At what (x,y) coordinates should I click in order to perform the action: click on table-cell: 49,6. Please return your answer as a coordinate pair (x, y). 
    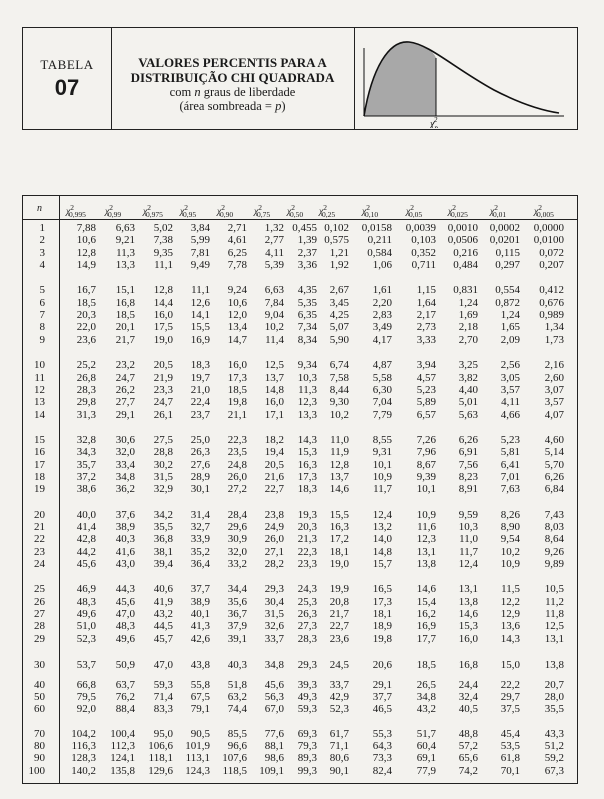
    Looking at the image, I should click on (86, 614).